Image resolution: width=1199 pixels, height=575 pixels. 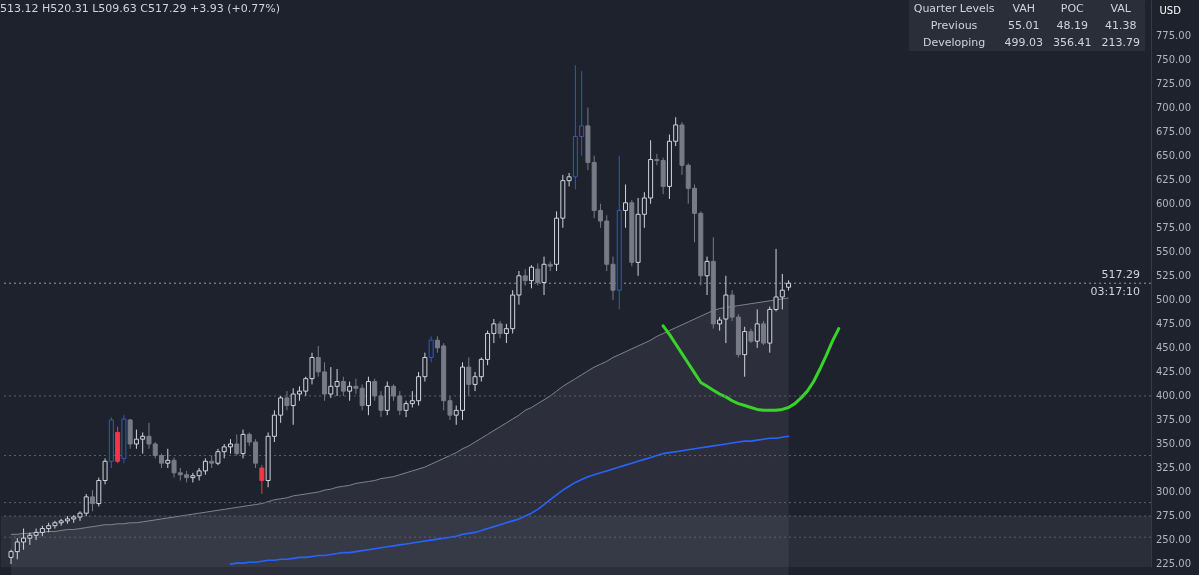 I want to click on text: 499.03, so click(x=1023, y=43).